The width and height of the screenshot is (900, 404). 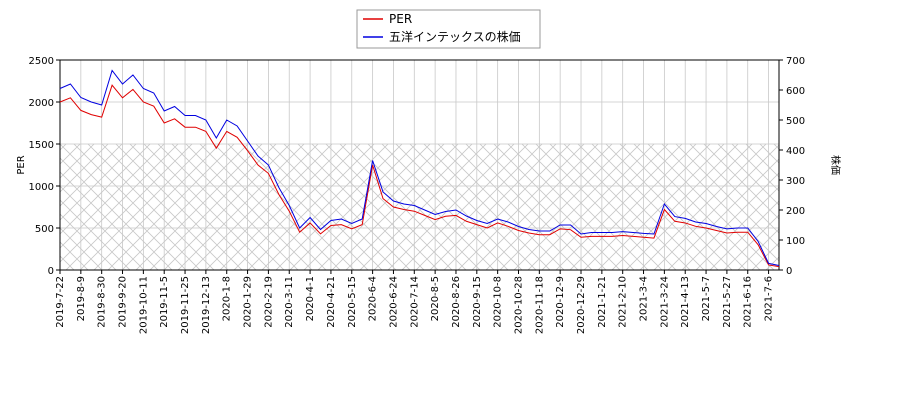 I want to click on x-tick-label: 2021-2-10, so click(x=623, y=302).